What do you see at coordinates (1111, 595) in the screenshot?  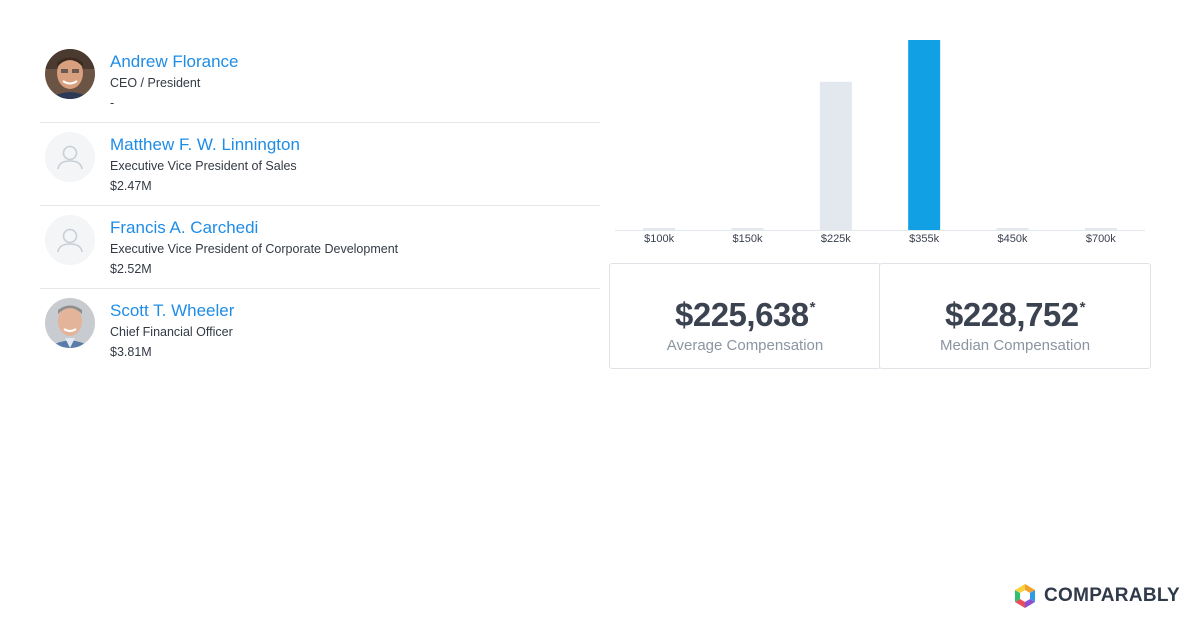 I see `brand-name: COMPARABLY` at bounding box center [1111, 595].